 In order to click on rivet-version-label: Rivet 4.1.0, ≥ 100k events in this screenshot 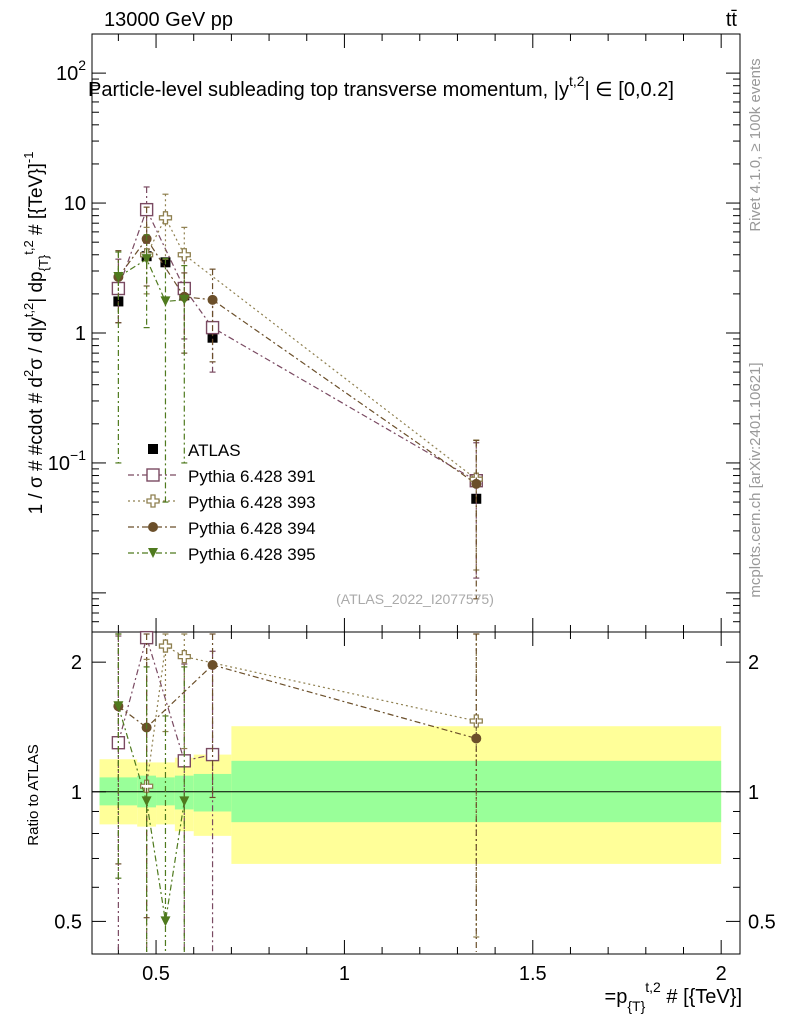, I will do `click(755, 144)`.